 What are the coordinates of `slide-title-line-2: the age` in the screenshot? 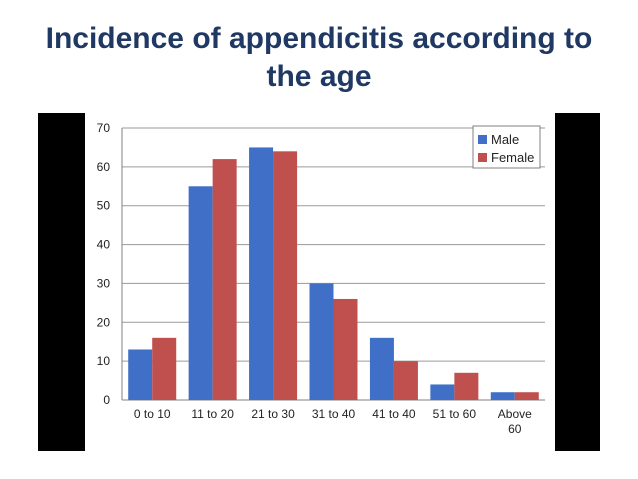 It's located at (319, 76).